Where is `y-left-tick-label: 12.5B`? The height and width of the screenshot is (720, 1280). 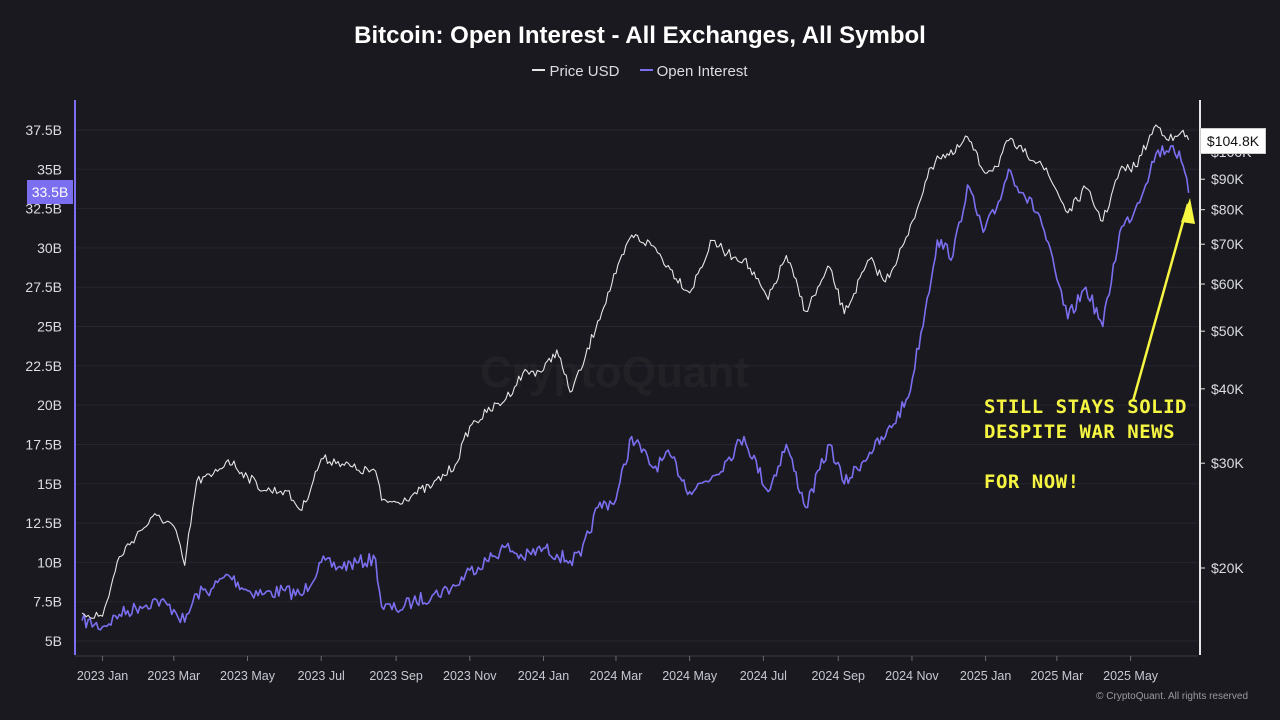
y-left-tick-label: 12.5B is located at coordinates (43, 523).